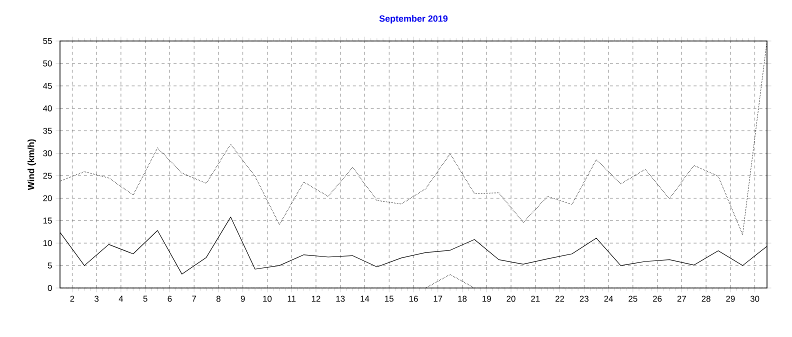 The height and width of the screenshot is (337, 792). Describe the element at coordinates (633, 299) in the screenshot. I see `x-tick-label: 25` at that location.